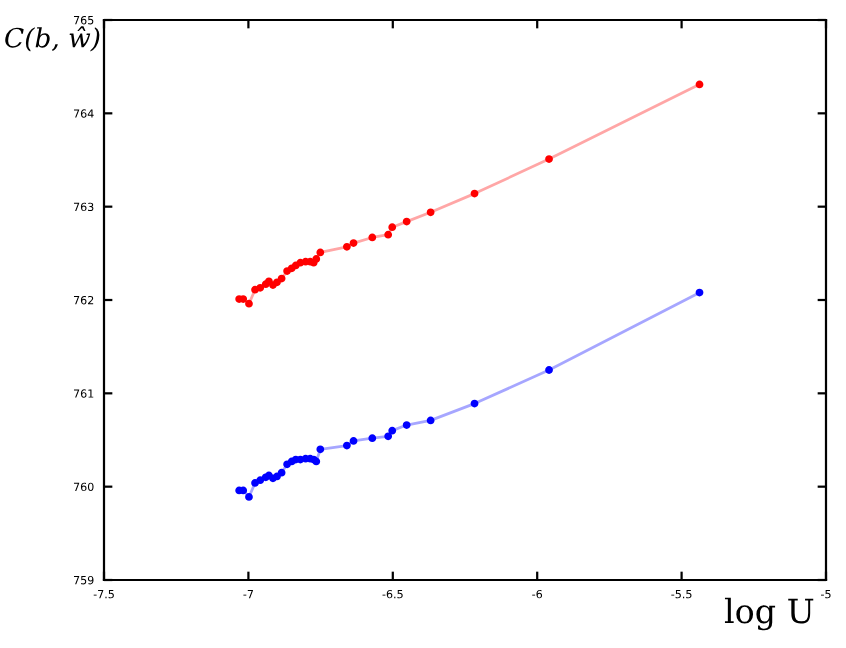 The height and width of the screenshot is (648, 846). Describe the element at coordinates (52, 39) in the screenshot. I see `y-axis-title: C(b, ŵ)` at that location.